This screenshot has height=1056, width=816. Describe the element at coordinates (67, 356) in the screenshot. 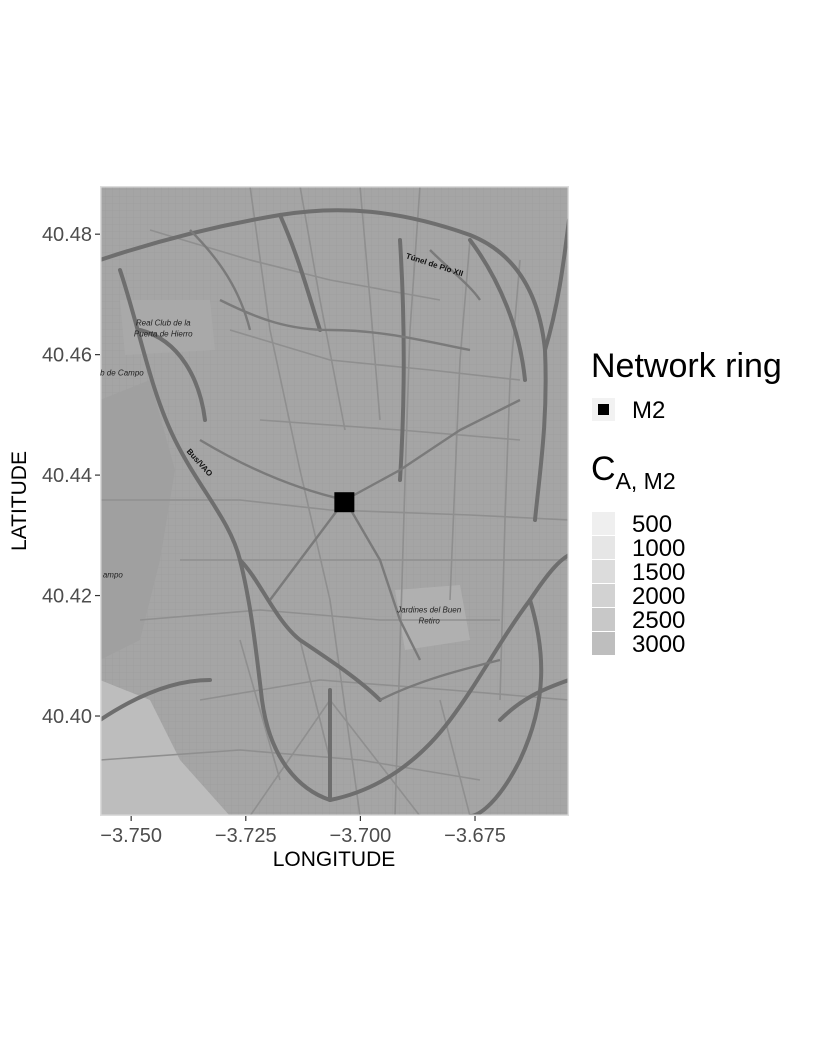

I see `y-tick-label: 40.46` at that location.